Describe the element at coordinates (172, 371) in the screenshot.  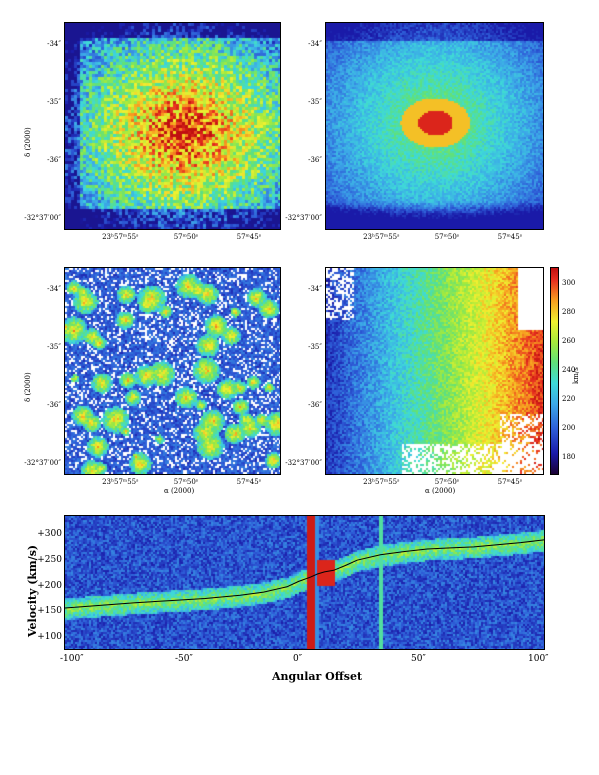
I see `map-mid-left` at that location.